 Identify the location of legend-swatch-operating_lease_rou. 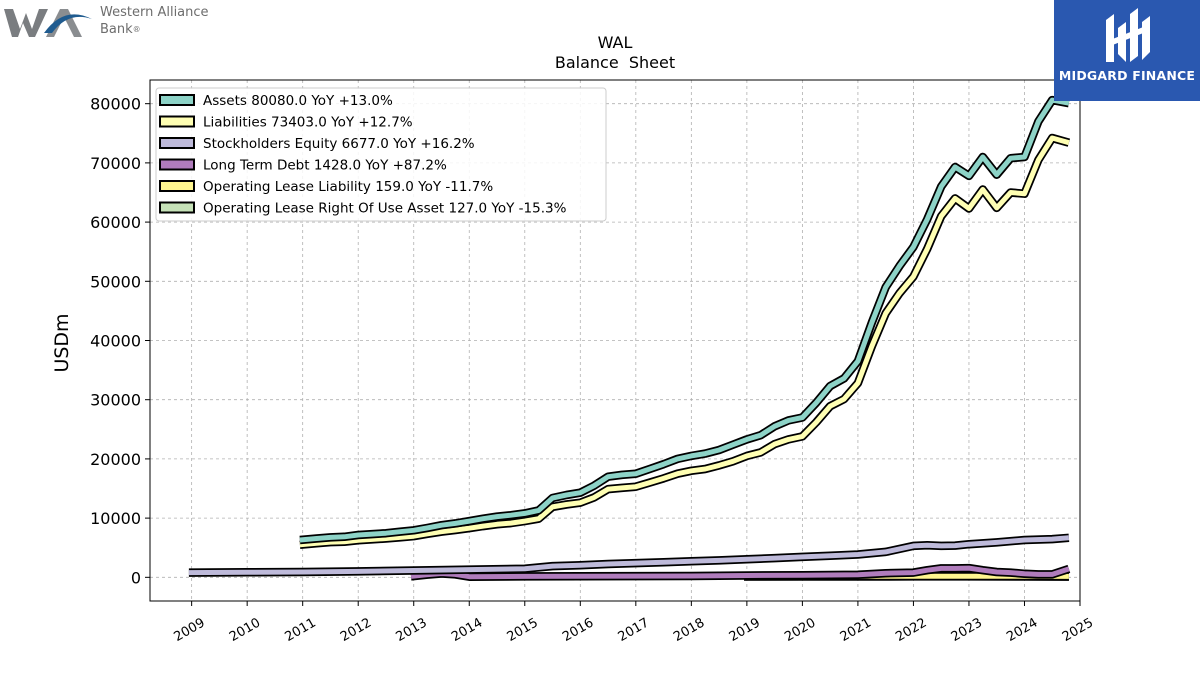
(177, 207).